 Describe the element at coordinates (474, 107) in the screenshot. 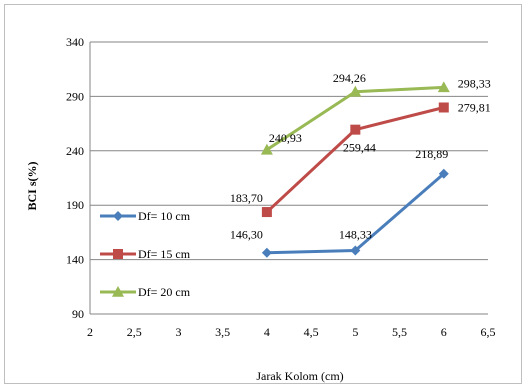

I see `data-label: 279,81` at that location.